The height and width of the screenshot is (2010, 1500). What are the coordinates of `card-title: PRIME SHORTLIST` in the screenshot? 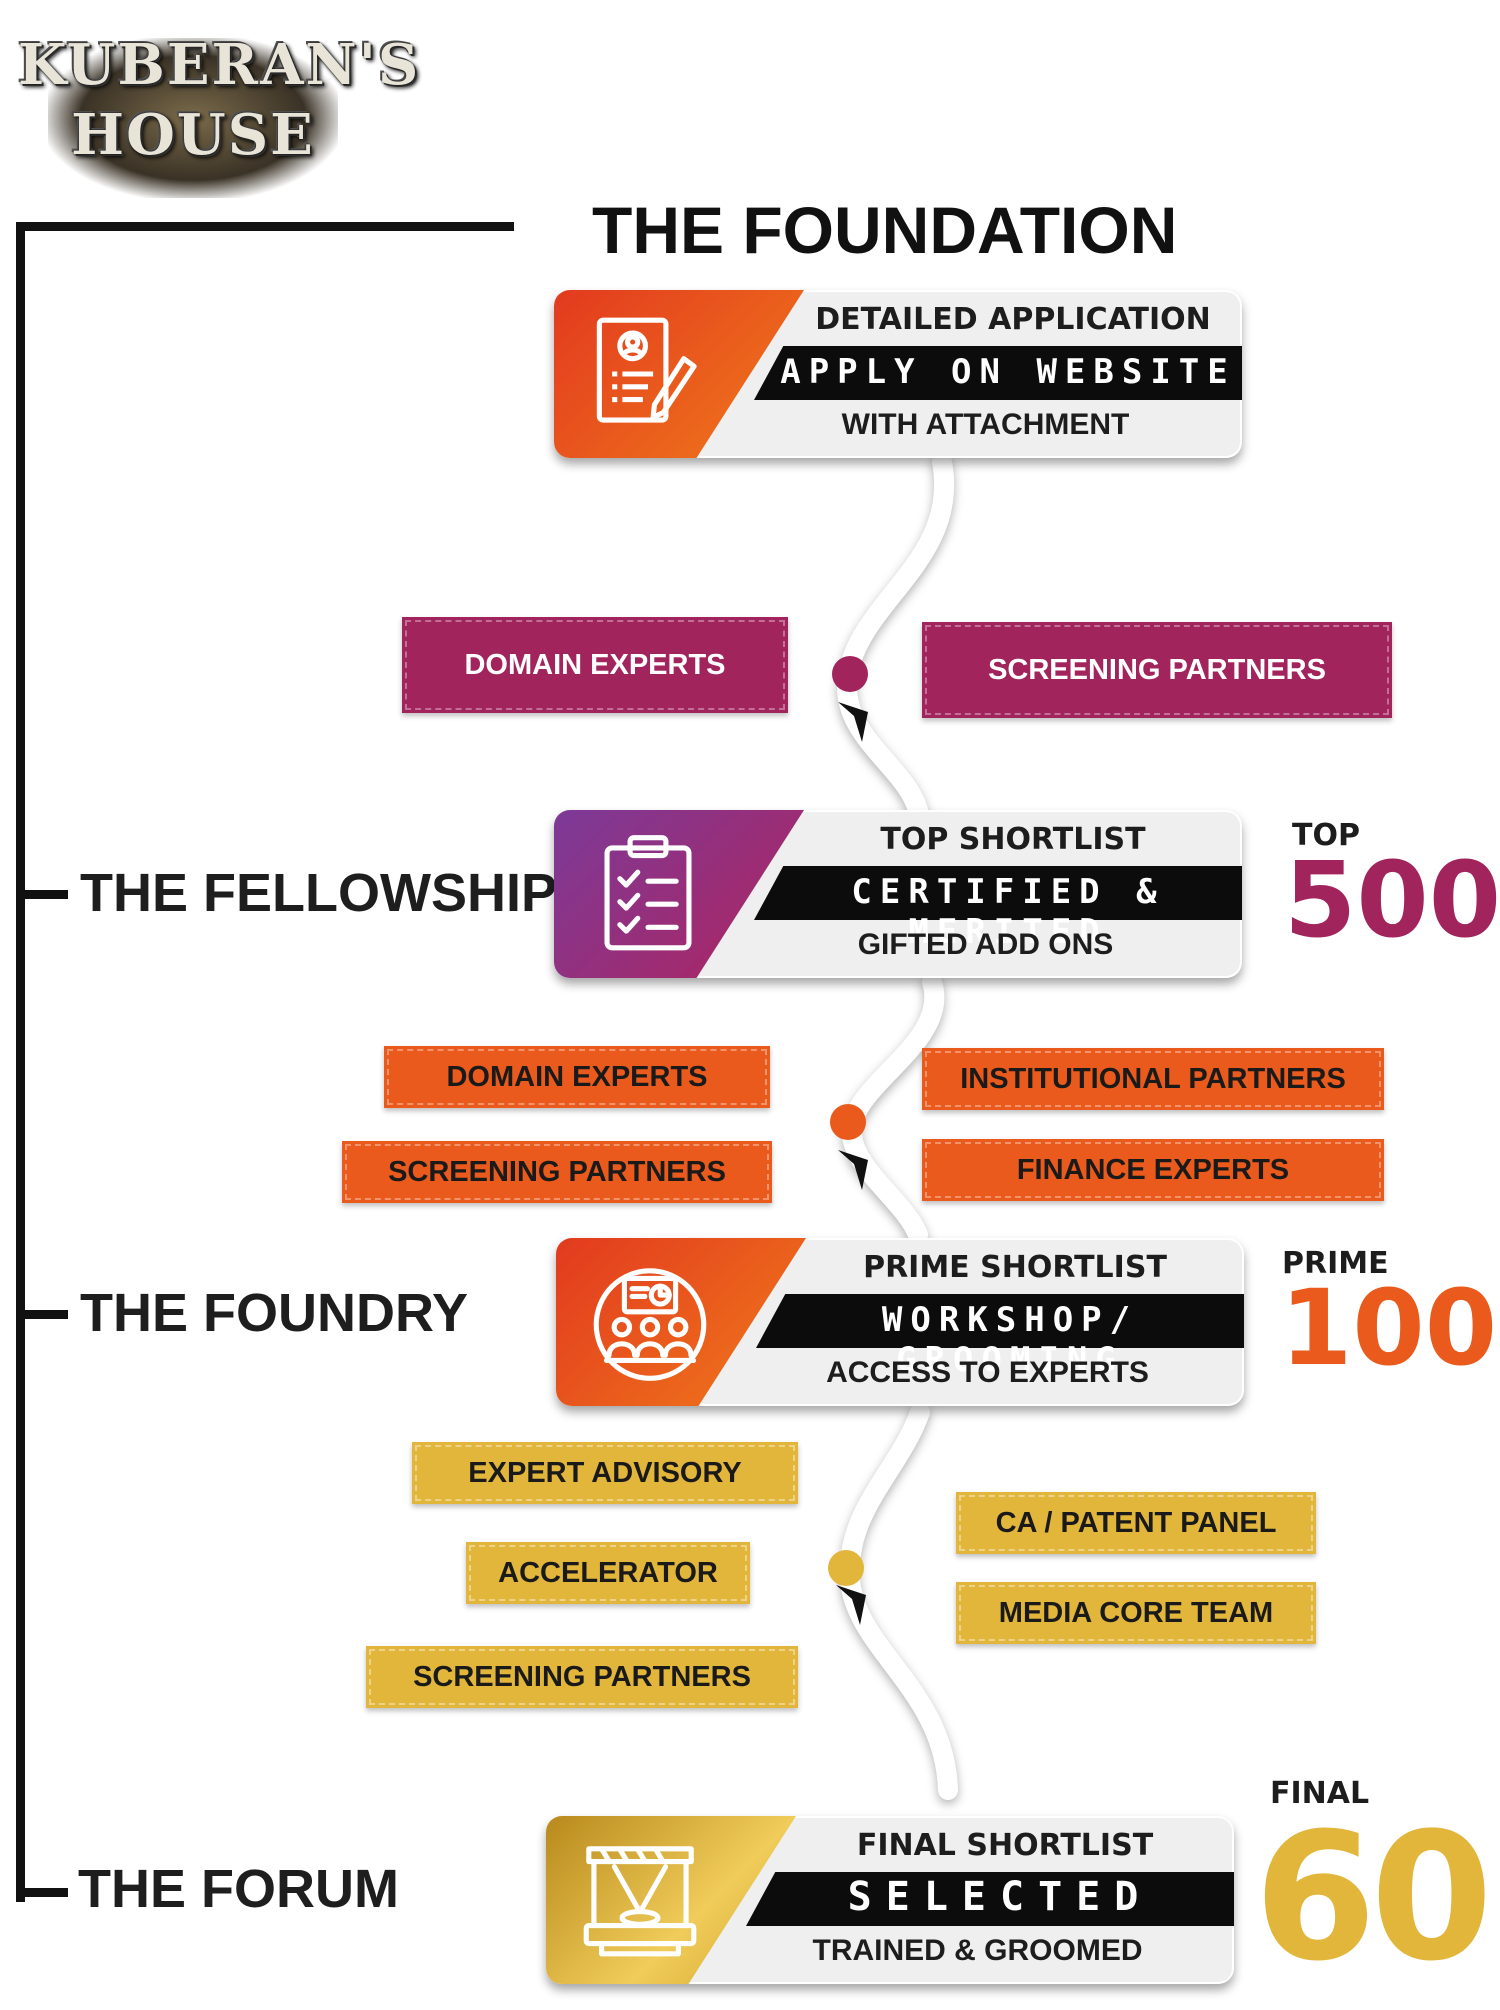 It's located at (1015, 1267).